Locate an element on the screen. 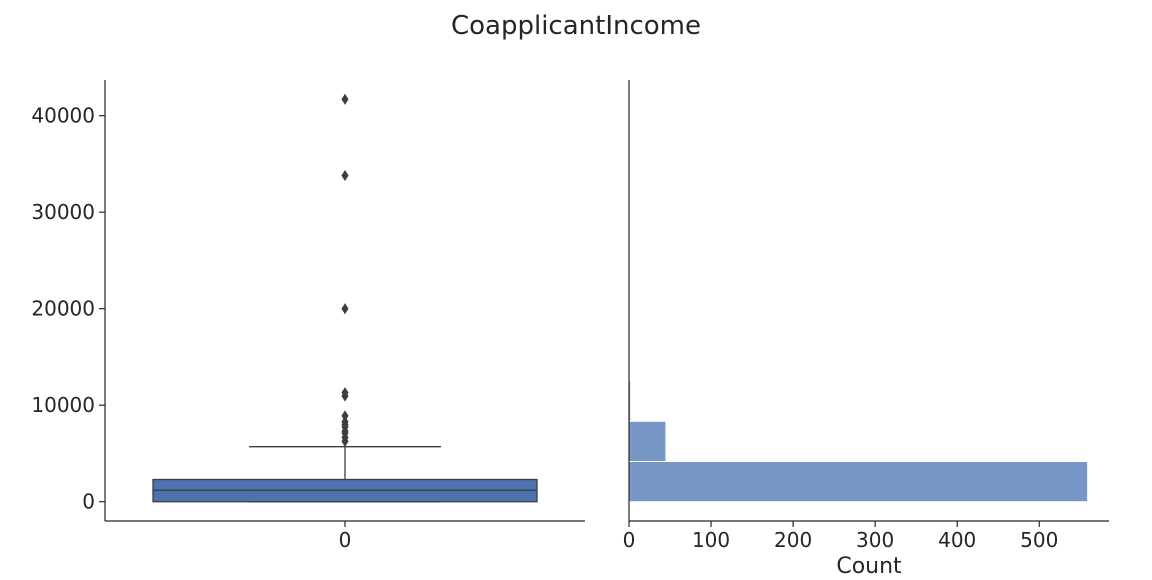  x-tick-label: 500 is located at coordinates (1039, 540).